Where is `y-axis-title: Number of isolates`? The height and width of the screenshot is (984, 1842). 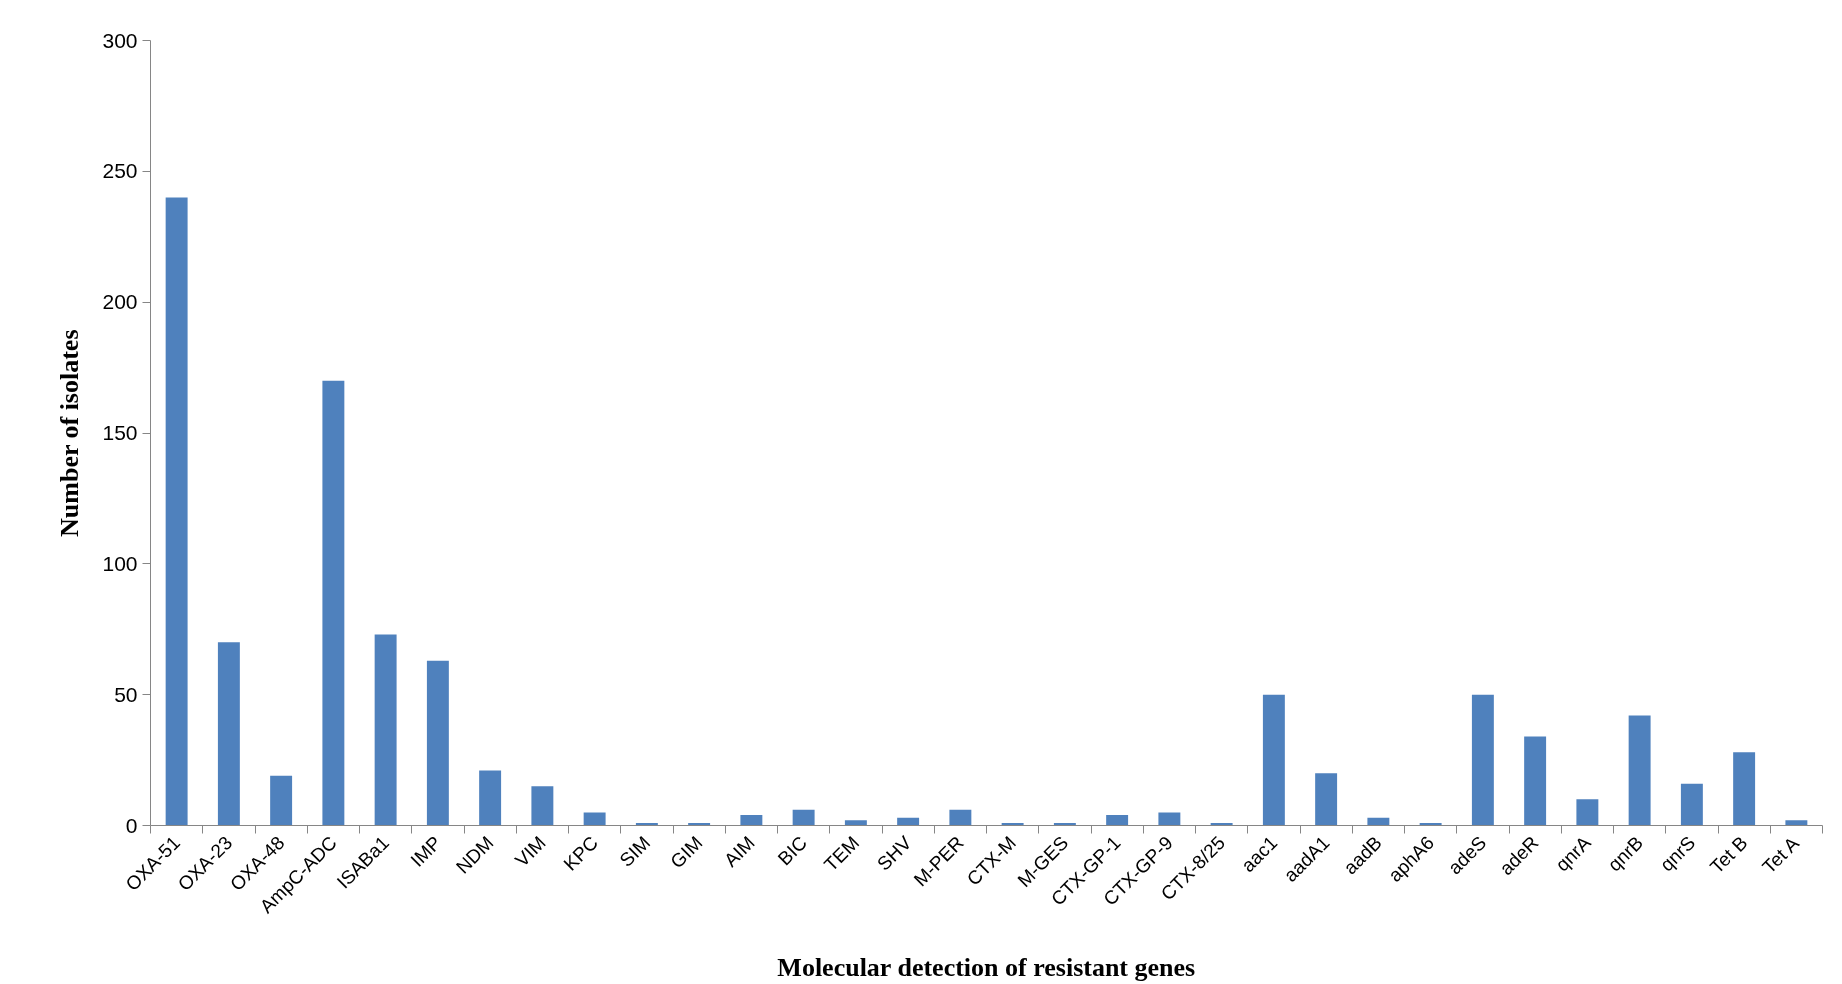
y-axis-title: Number of isolates is located at coordinates (70, 433).